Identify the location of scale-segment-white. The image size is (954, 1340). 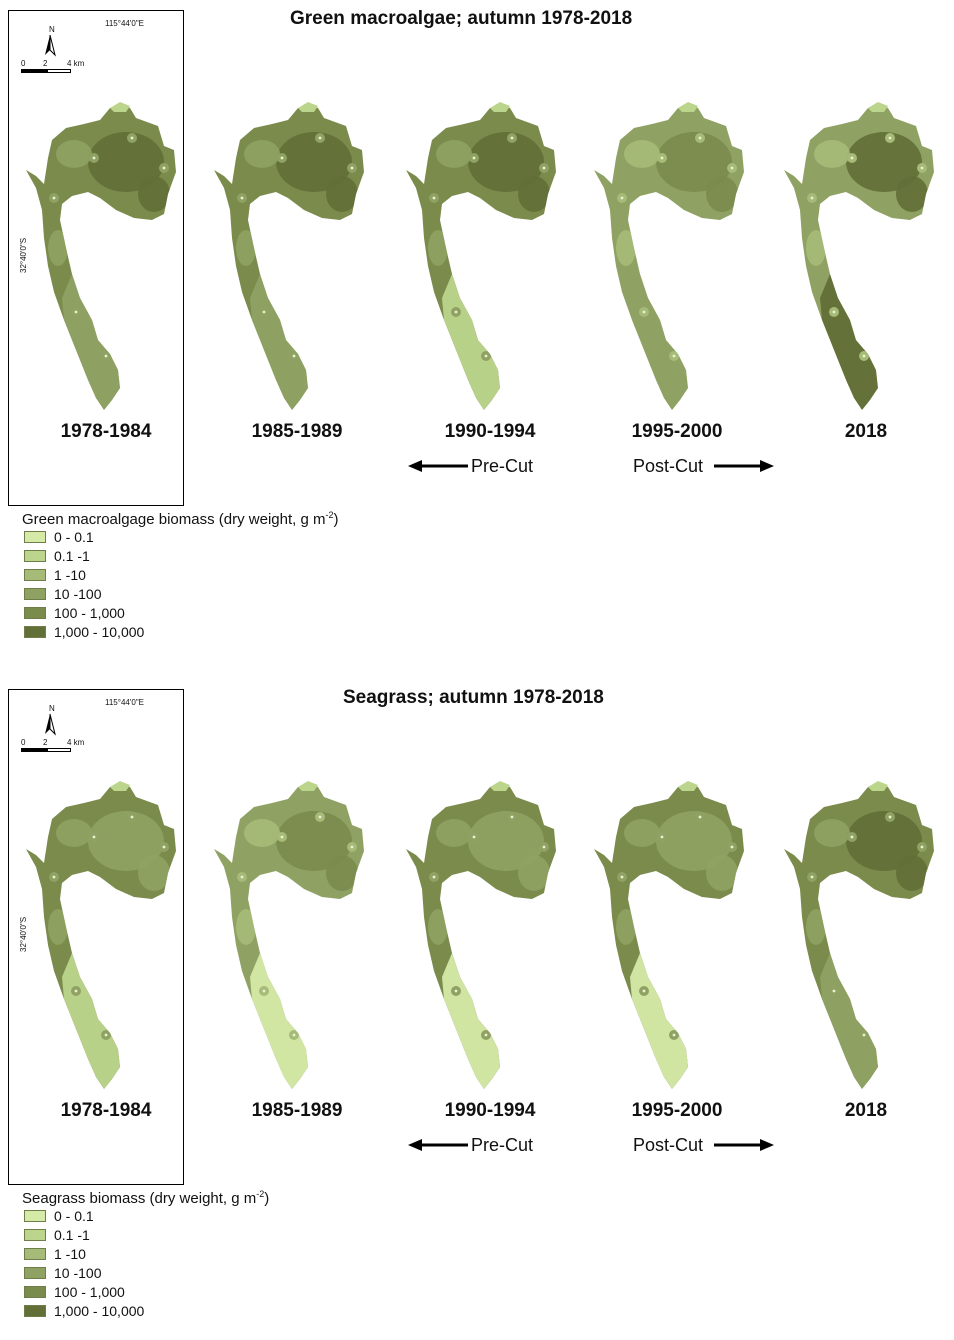
(59, 750).